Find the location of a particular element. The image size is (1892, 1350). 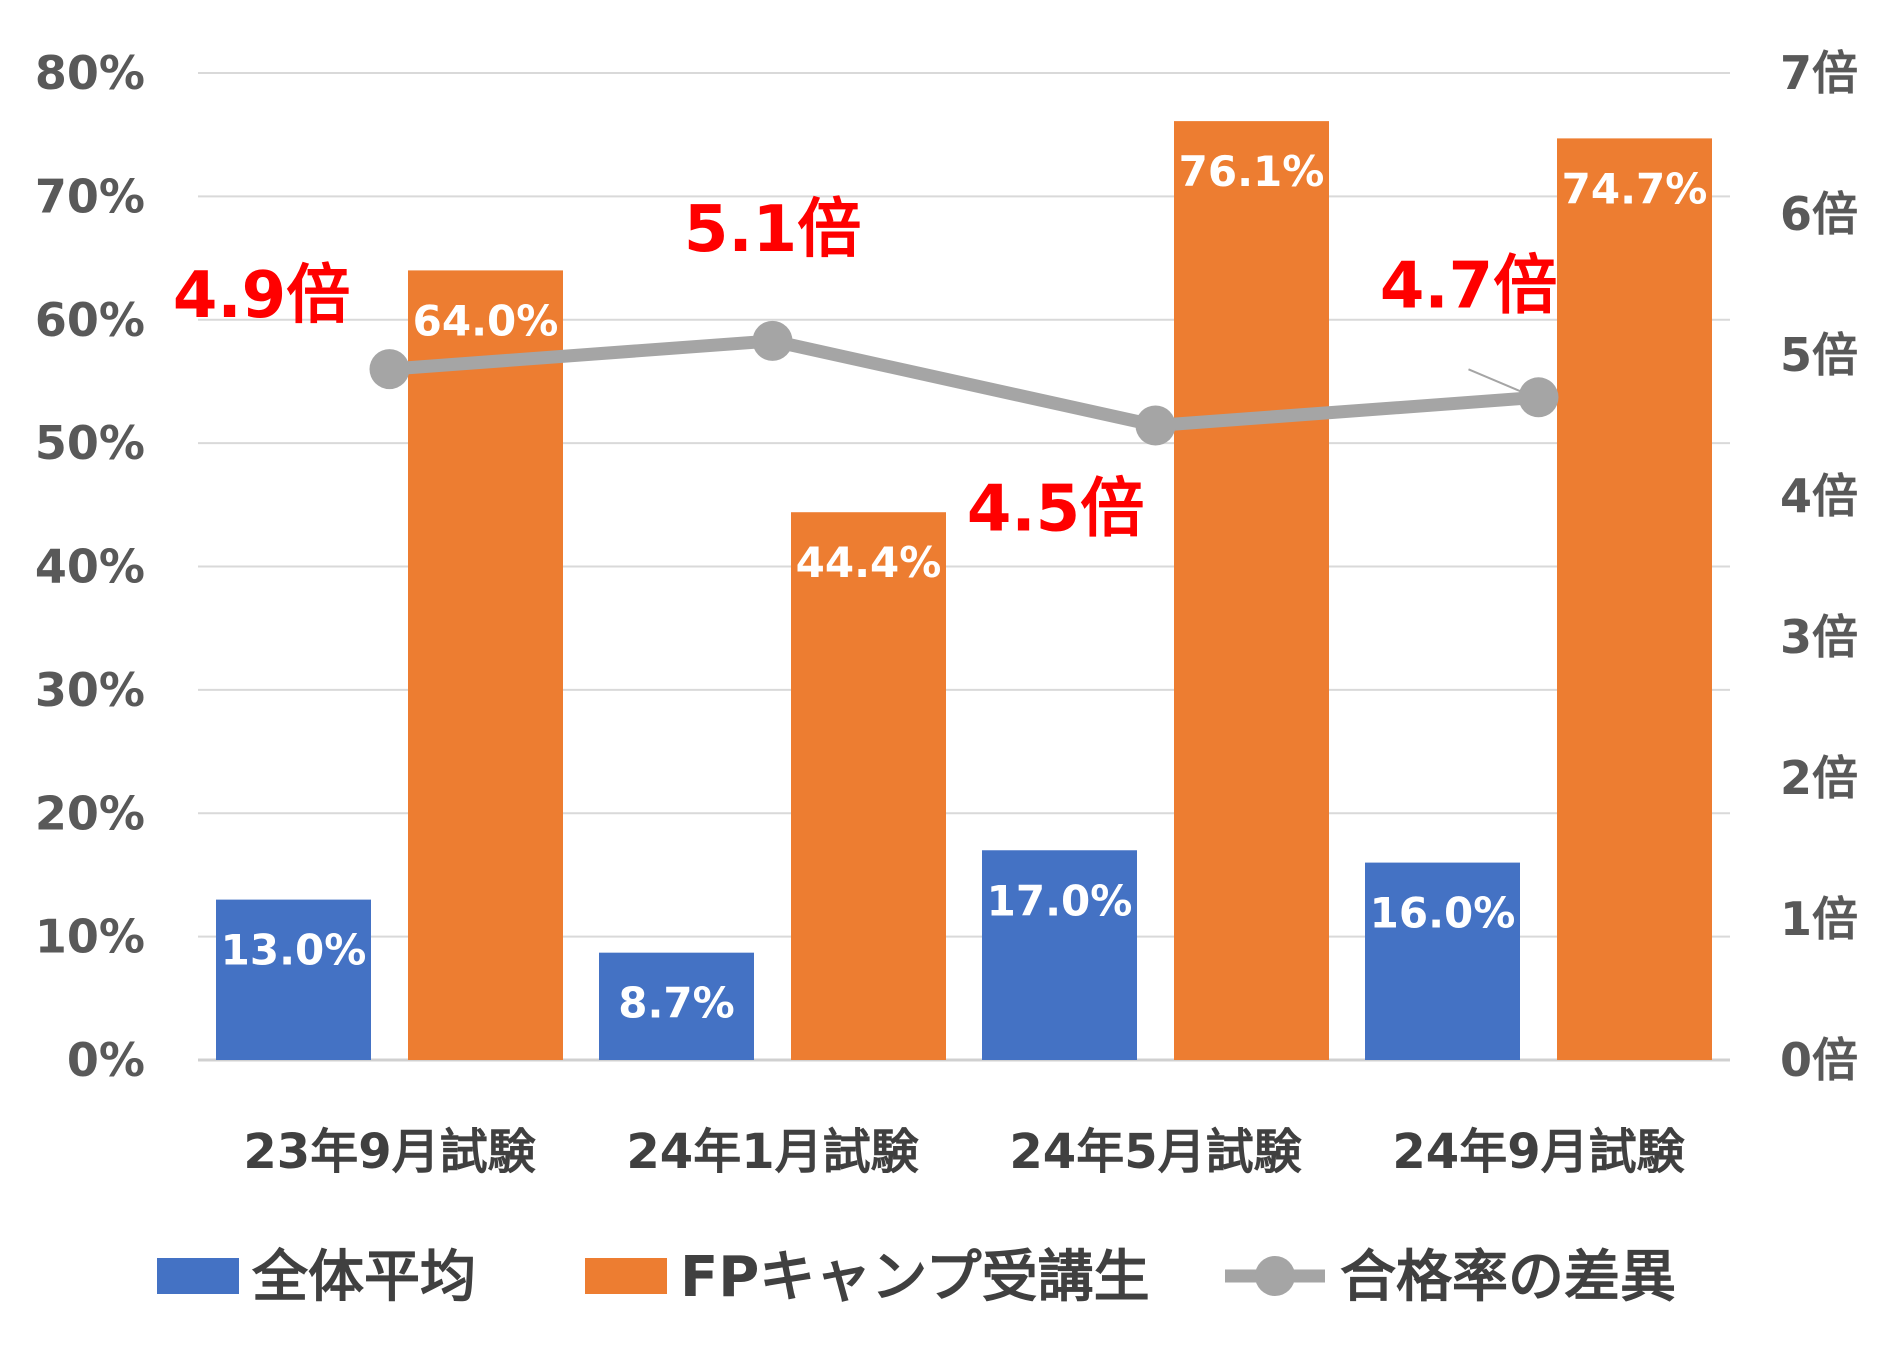

y-right-tick-label: 4倍 is located at coordinates (1819, 496).